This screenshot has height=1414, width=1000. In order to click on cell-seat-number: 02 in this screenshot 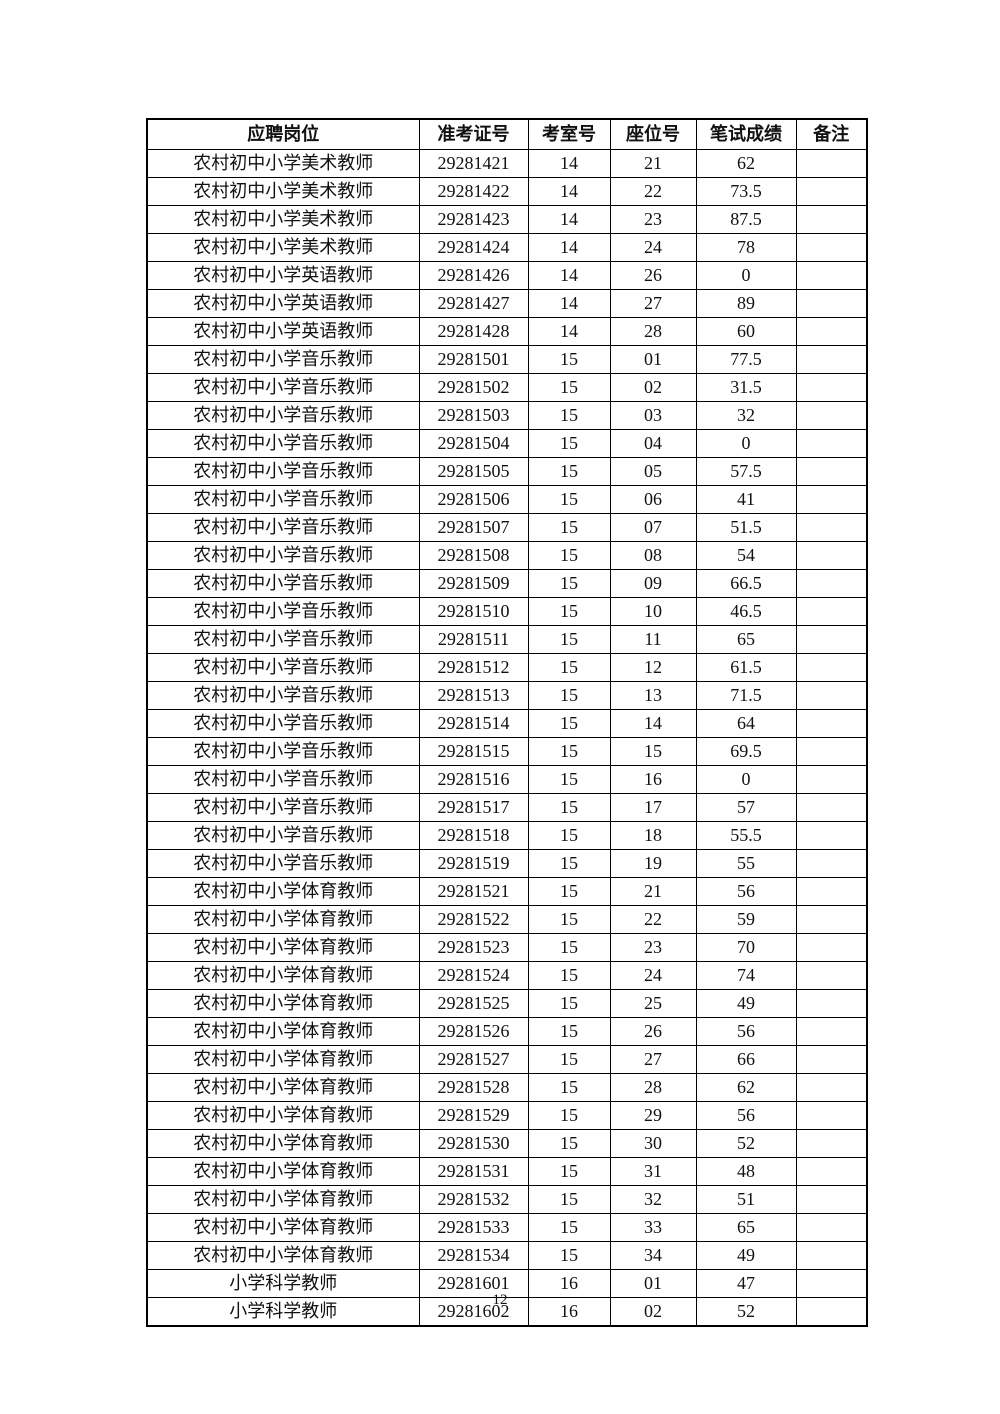, I will do `click(653, 1312)`.